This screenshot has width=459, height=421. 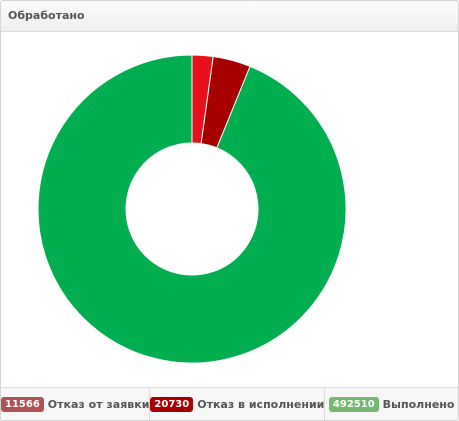 I want to click on legend-item: 492510 Выполнено, so click(x=391, y=404).